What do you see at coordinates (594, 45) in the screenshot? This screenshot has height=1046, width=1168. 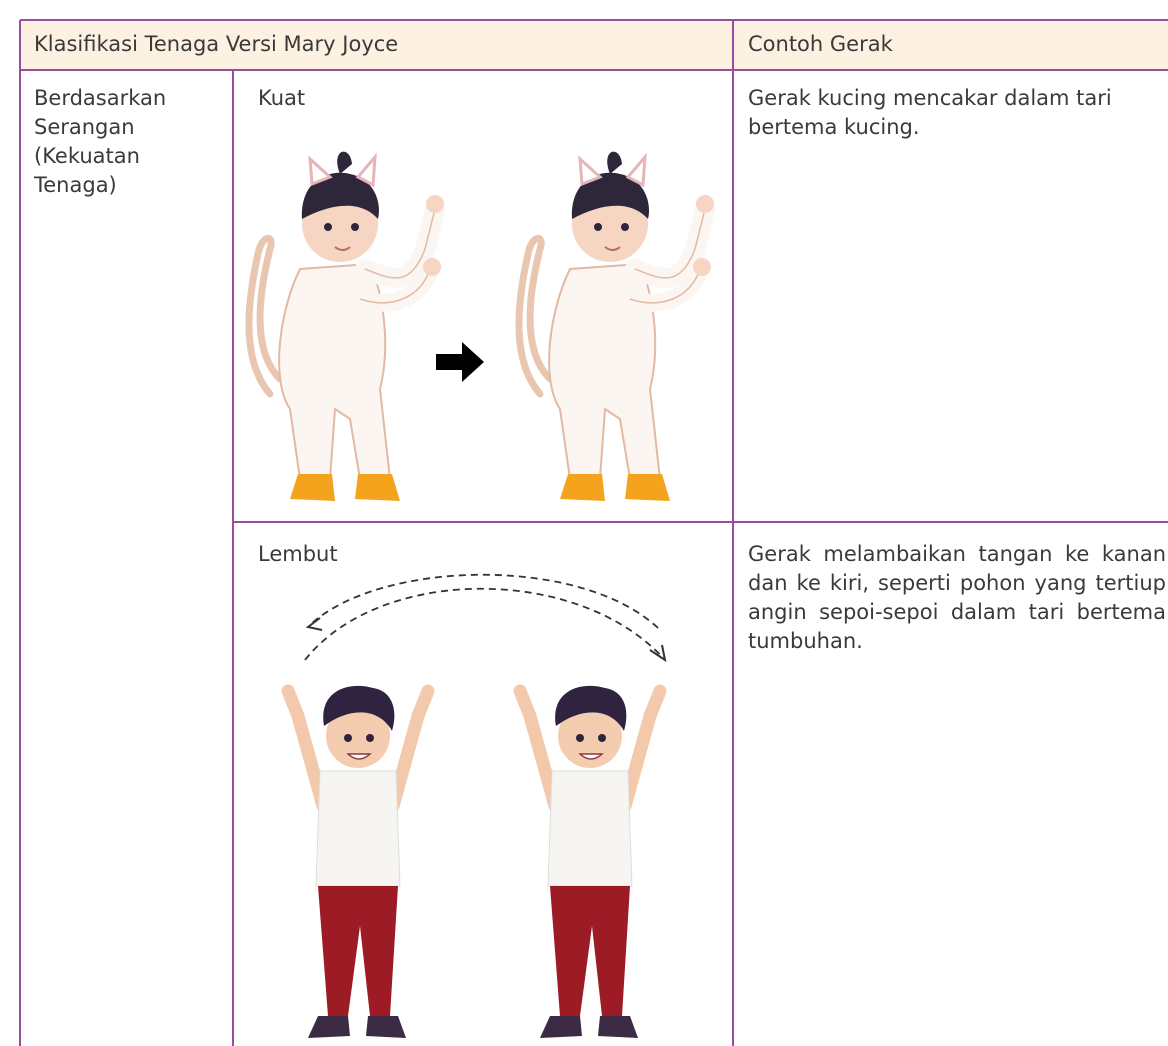 I see `header-row` at bounding box center [594, 45].